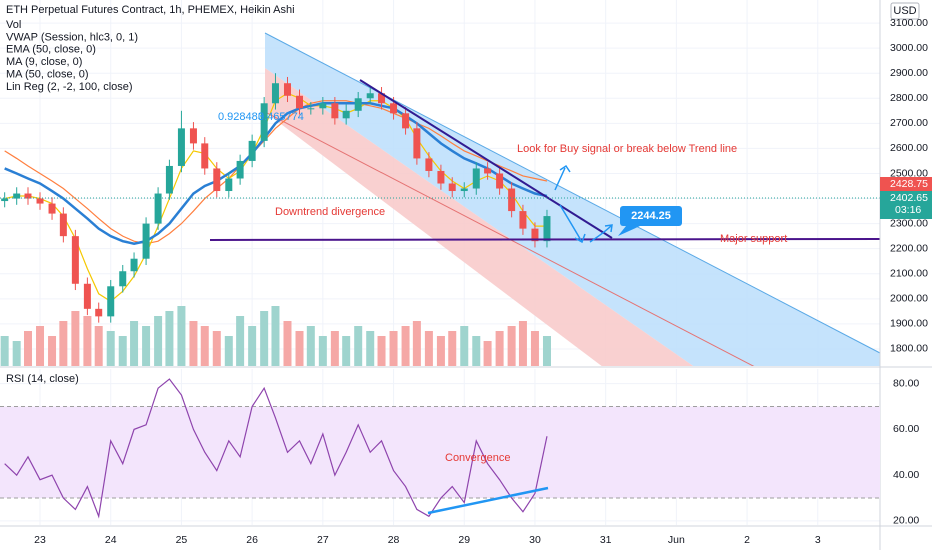  Describe the element at coordinates (241, 117) in the screenshot. I see `lin-reg-label: 0.928483` at that location.